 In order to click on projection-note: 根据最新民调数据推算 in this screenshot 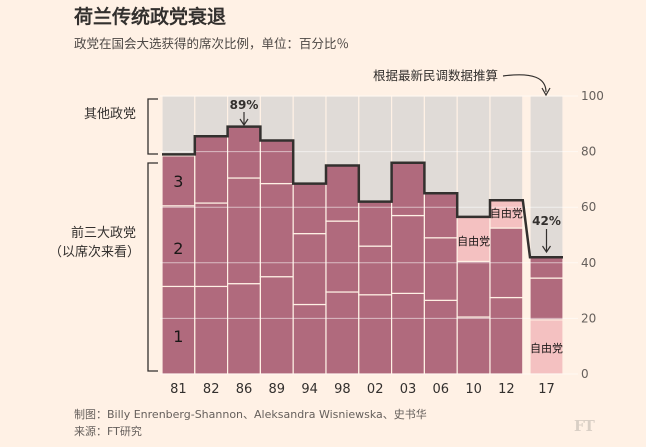, I will do `click(435, 75)`.